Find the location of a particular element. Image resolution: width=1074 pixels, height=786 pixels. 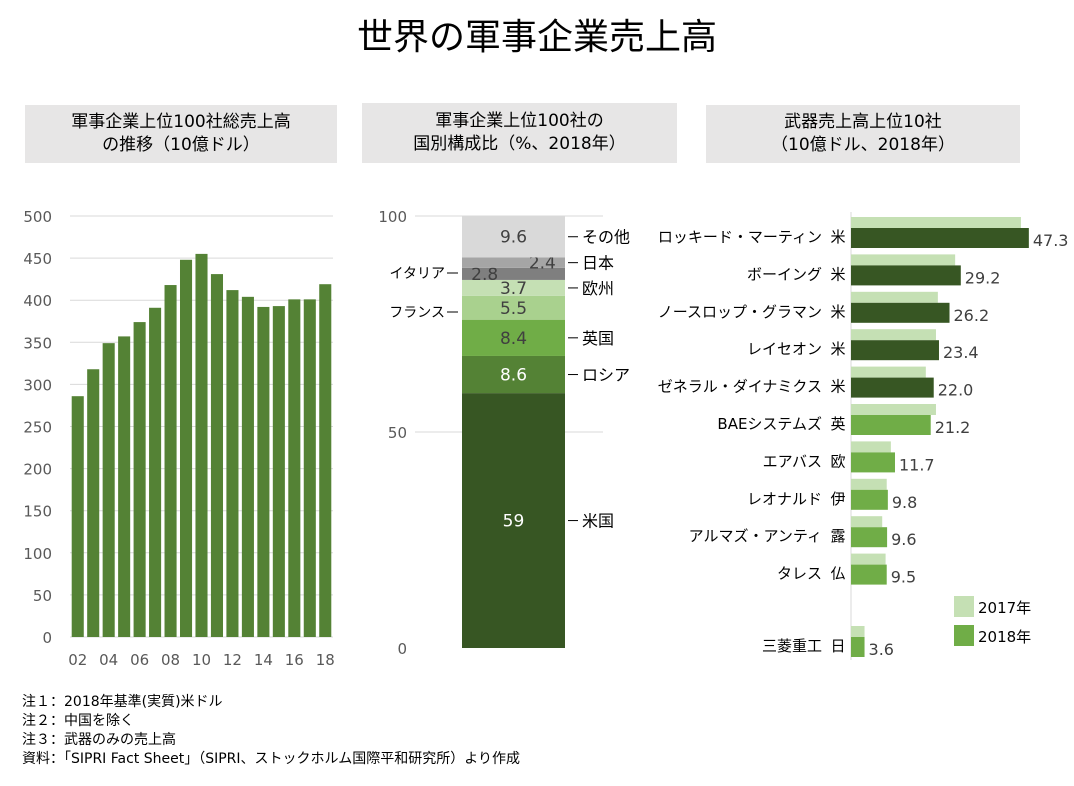

segment-value-label: 8.6 is located at coordinates (513, 376).